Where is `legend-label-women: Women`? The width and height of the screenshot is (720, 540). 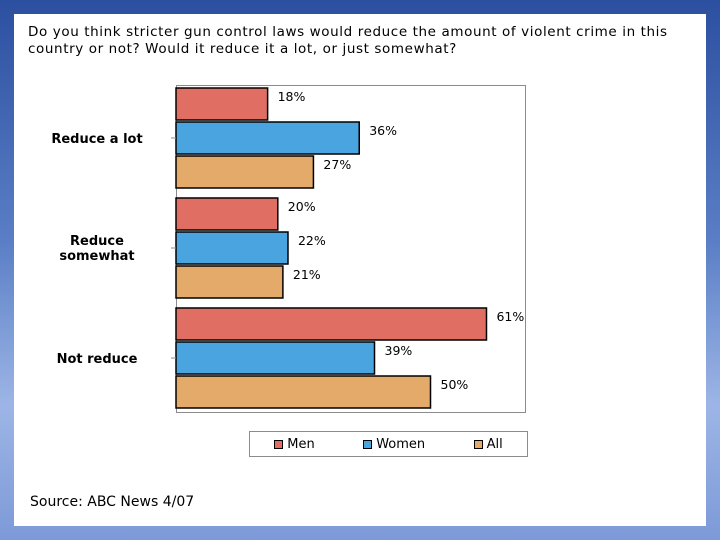 legend-label-women: Women is located at coordinates (401, 444).